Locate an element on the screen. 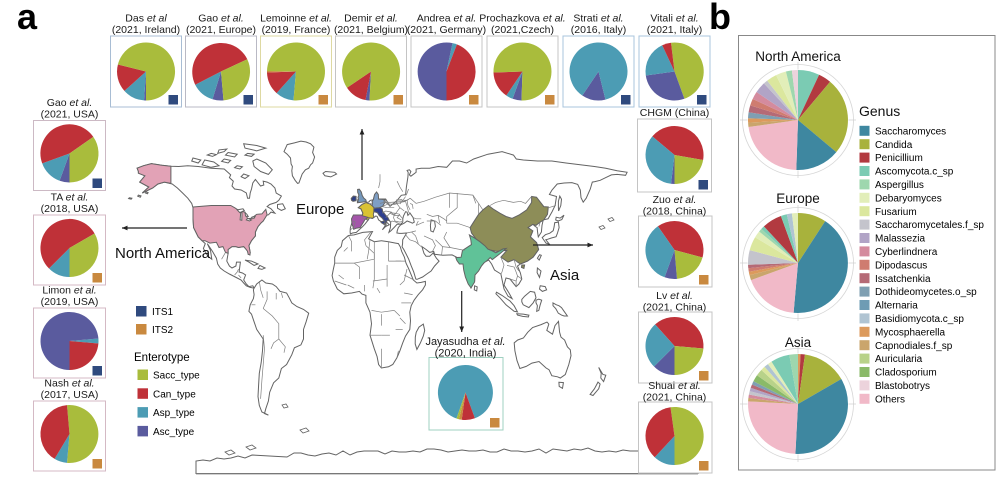  svg-text: Cyberlindnera is located at coordinates (906, 252).